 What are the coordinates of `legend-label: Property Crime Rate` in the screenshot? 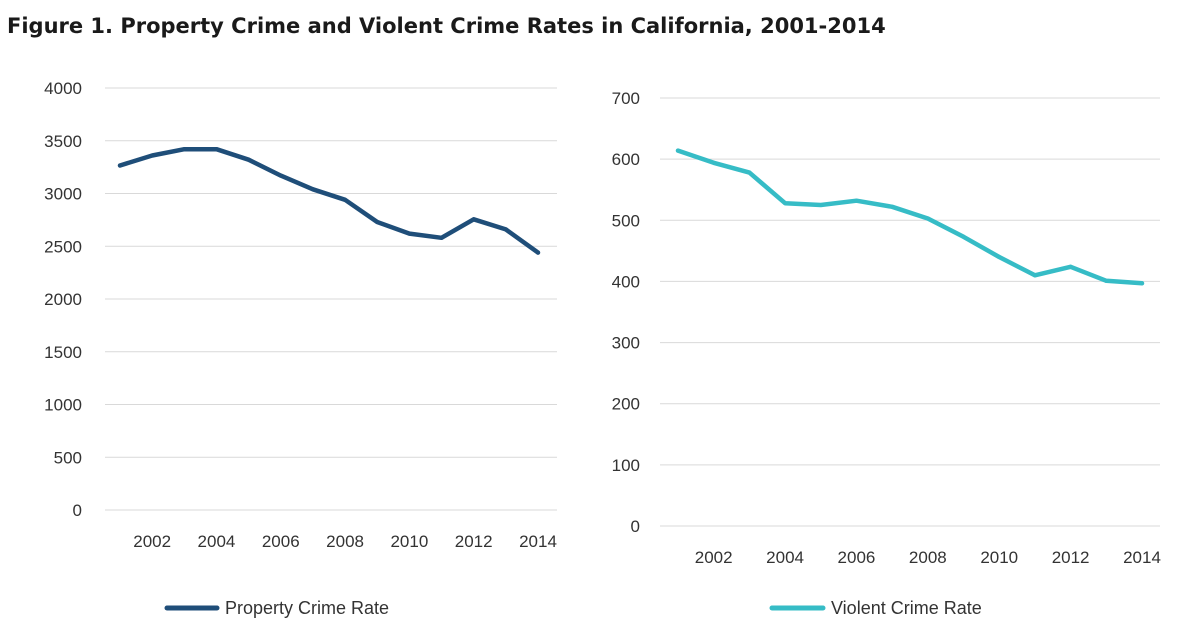 It's located at (307, 608).